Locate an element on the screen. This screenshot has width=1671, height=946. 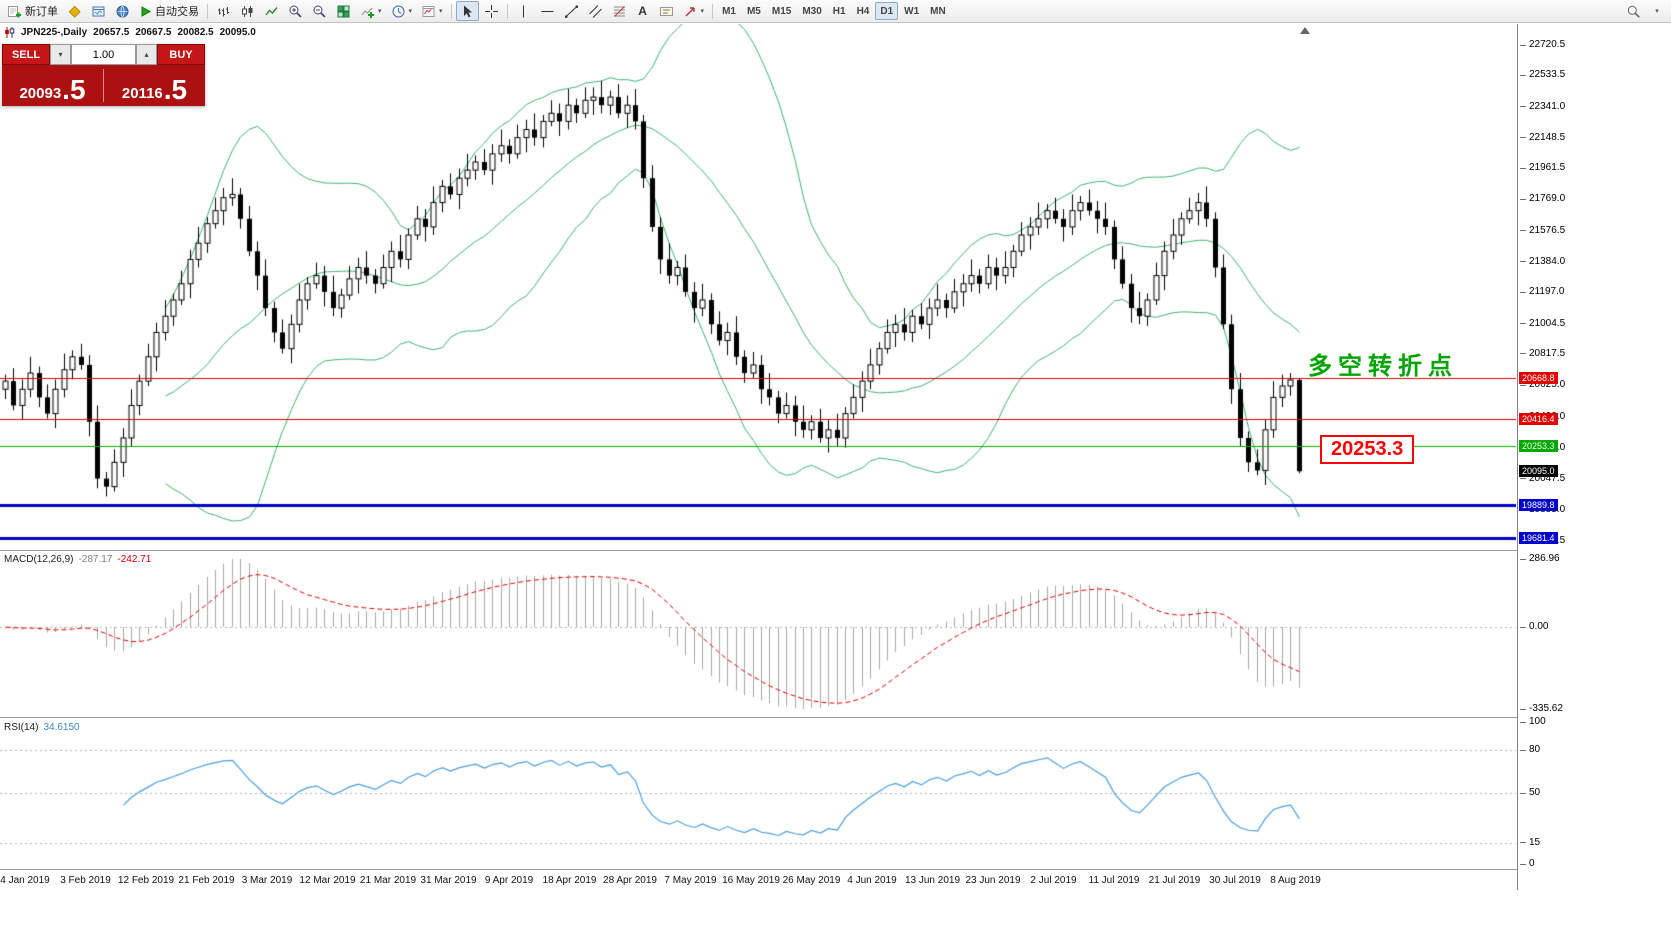
high-value: 20667.5 is located at coordinates (153, 32).